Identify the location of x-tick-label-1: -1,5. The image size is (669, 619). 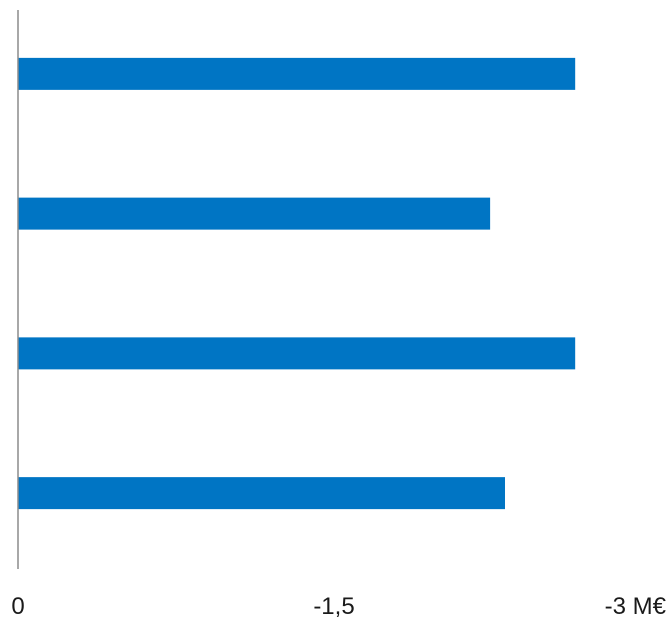
(333, 606).